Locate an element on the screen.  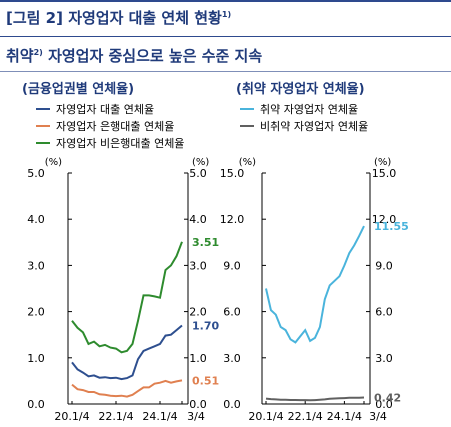
left-ytick-label-left: 1.0 is located at coordinates (36, 358).